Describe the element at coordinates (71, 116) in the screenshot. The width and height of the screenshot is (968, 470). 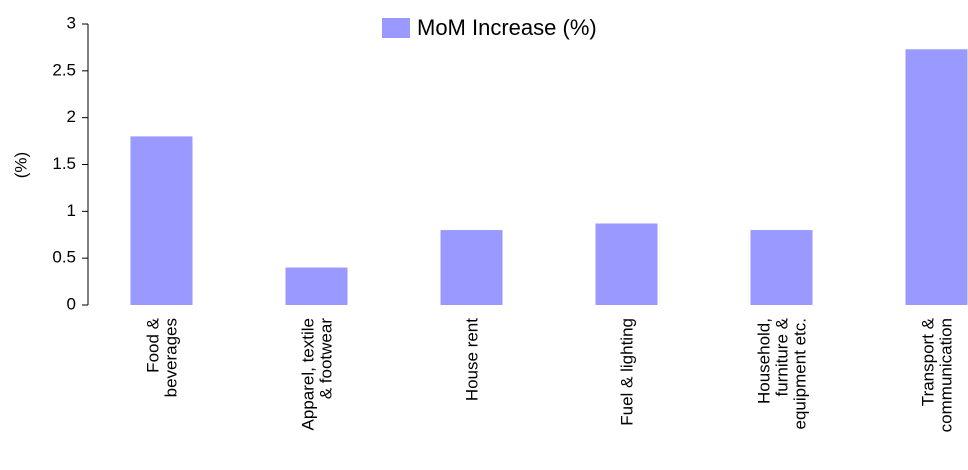
I see `y-tick-label: 2` at that location.